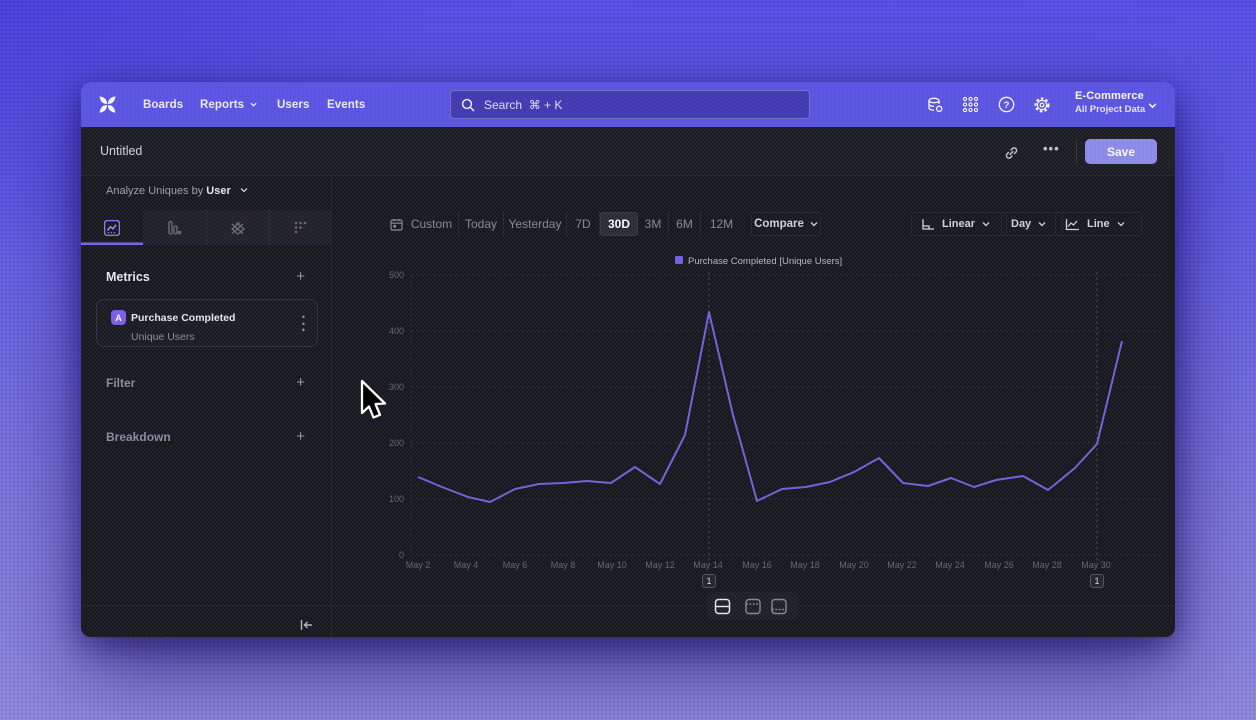 The height and width of the screenshot is (720, 1256). I want to click on svg-text: May 26, so click(999, 565).